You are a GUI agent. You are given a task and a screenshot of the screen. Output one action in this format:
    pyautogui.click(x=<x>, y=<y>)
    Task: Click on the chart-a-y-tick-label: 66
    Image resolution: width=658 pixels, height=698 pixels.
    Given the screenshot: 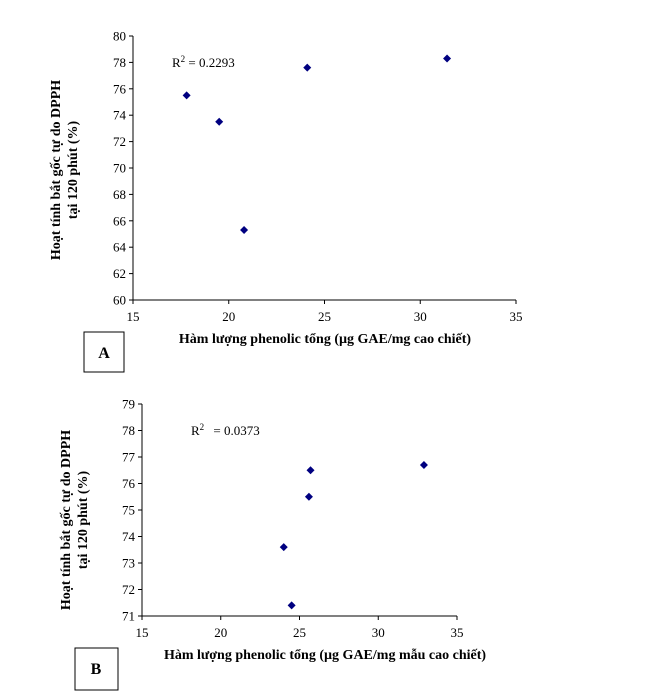 What is the action you would take?
    pyautogui.click(x=120, y=220)
    